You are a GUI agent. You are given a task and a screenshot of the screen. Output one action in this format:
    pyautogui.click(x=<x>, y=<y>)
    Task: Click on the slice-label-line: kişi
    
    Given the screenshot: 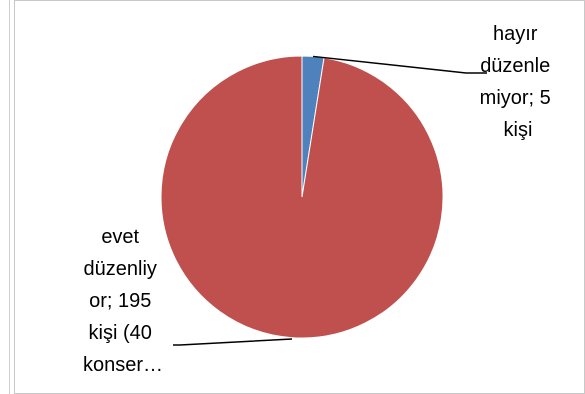 What is the action you would take?
    pyautogui.click(x=518, y=130)
    